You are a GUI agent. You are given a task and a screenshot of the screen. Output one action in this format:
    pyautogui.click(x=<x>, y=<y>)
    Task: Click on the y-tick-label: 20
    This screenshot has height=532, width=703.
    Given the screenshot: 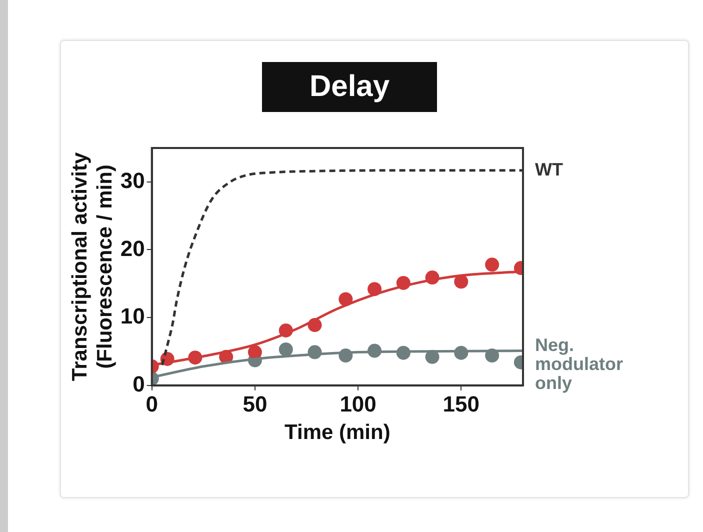 What is the action you would take?
    pyautogui.click(x=132, y=248)
    